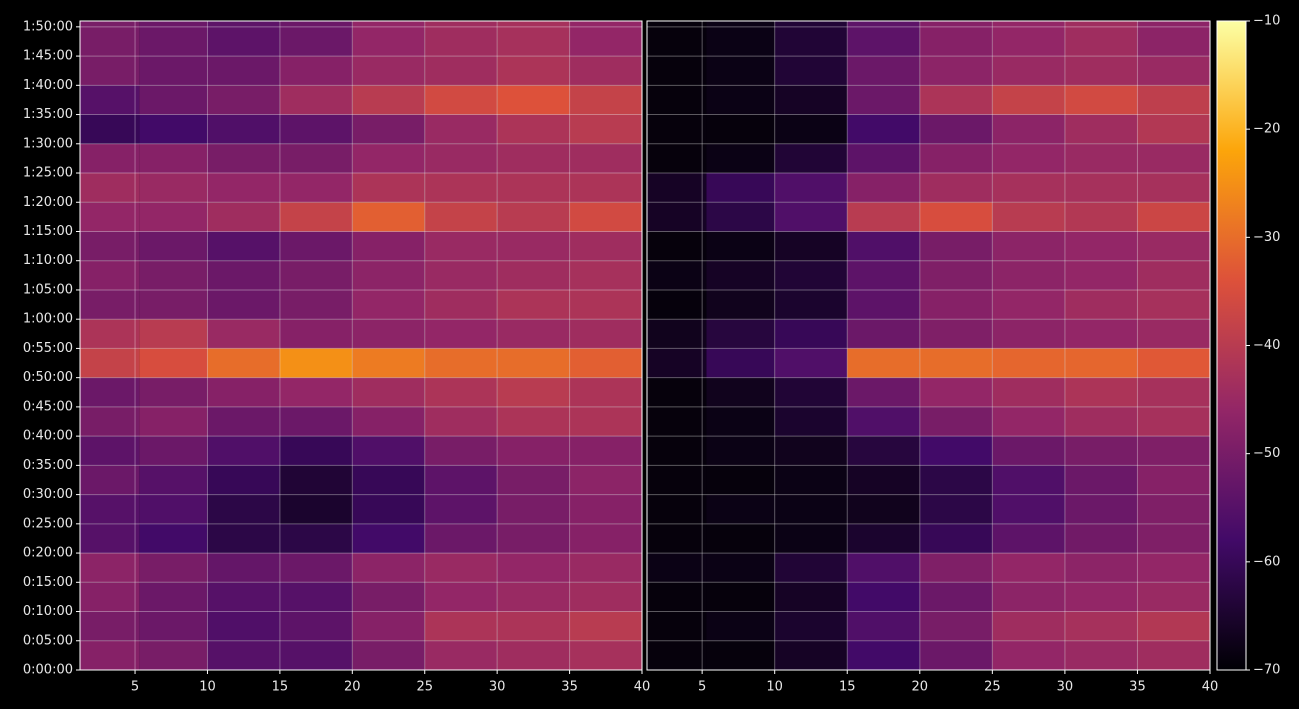  What do you see at coordinates (48, 173) in the screenshot?
I see `y-tick-label: 1:25:00` at bounding box center [48, 173].